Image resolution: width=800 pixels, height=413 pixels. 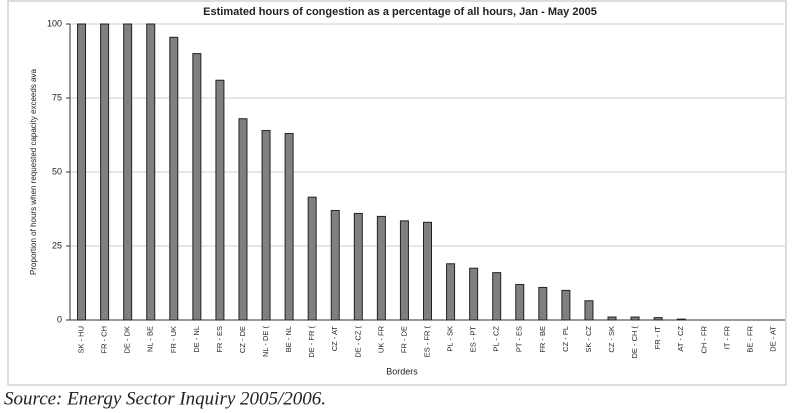 I want to click on x-tick-label: ES - FR (, so click(x=426, y=341).